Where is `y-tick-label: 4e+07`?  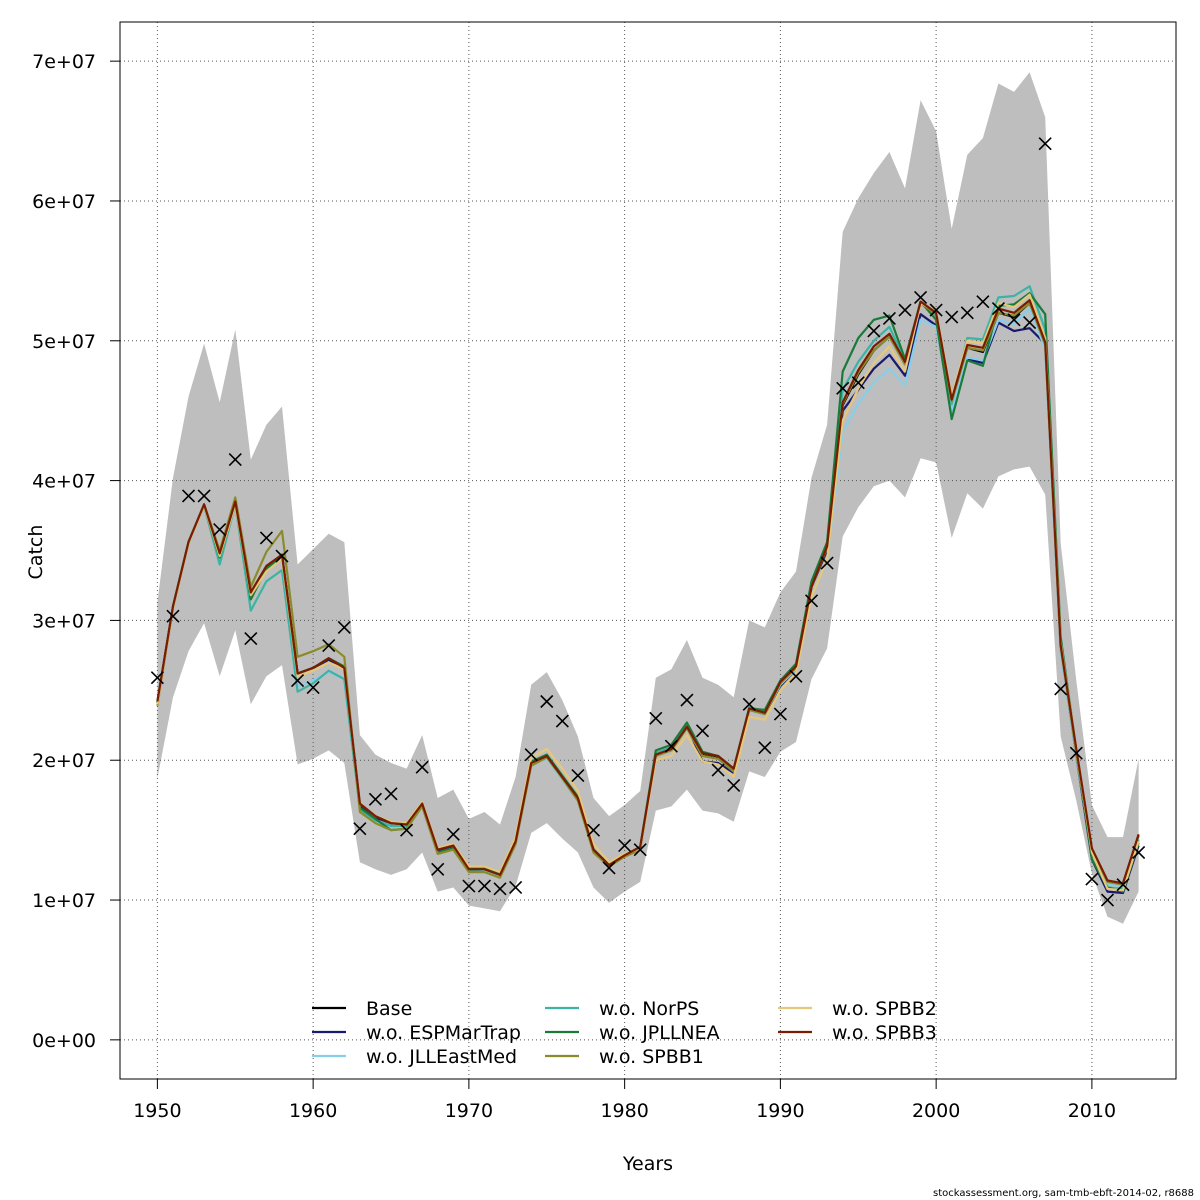 y-tick-label: 4e+07 is located at coordinates (64, 482).